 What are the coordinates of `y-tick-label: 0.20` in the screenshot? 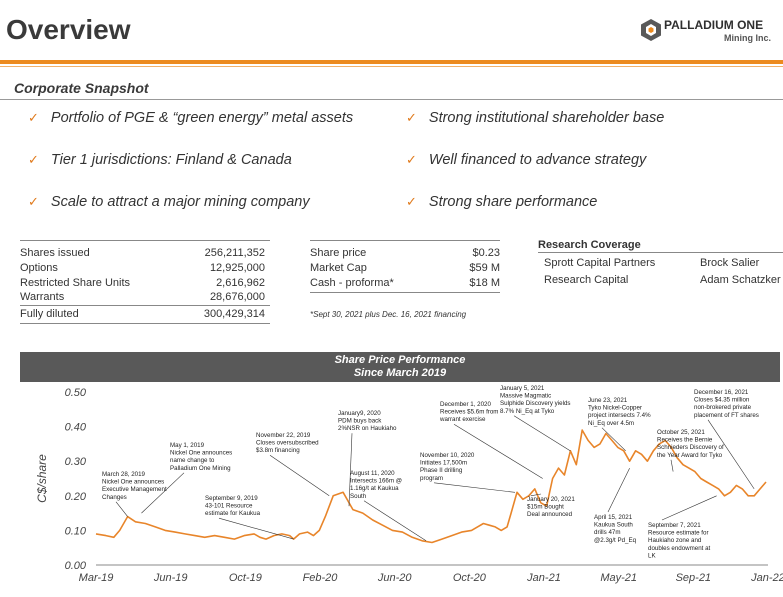 It's located at (76, 497).